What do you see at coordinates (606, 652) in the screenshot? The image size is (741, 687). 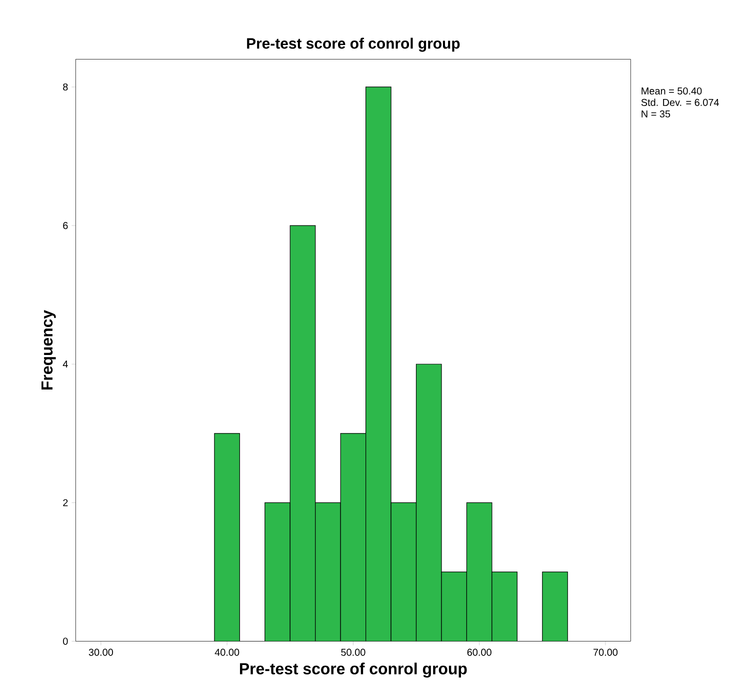 I see `x-tick-label: 70.00` at bounding box center [606, 652].